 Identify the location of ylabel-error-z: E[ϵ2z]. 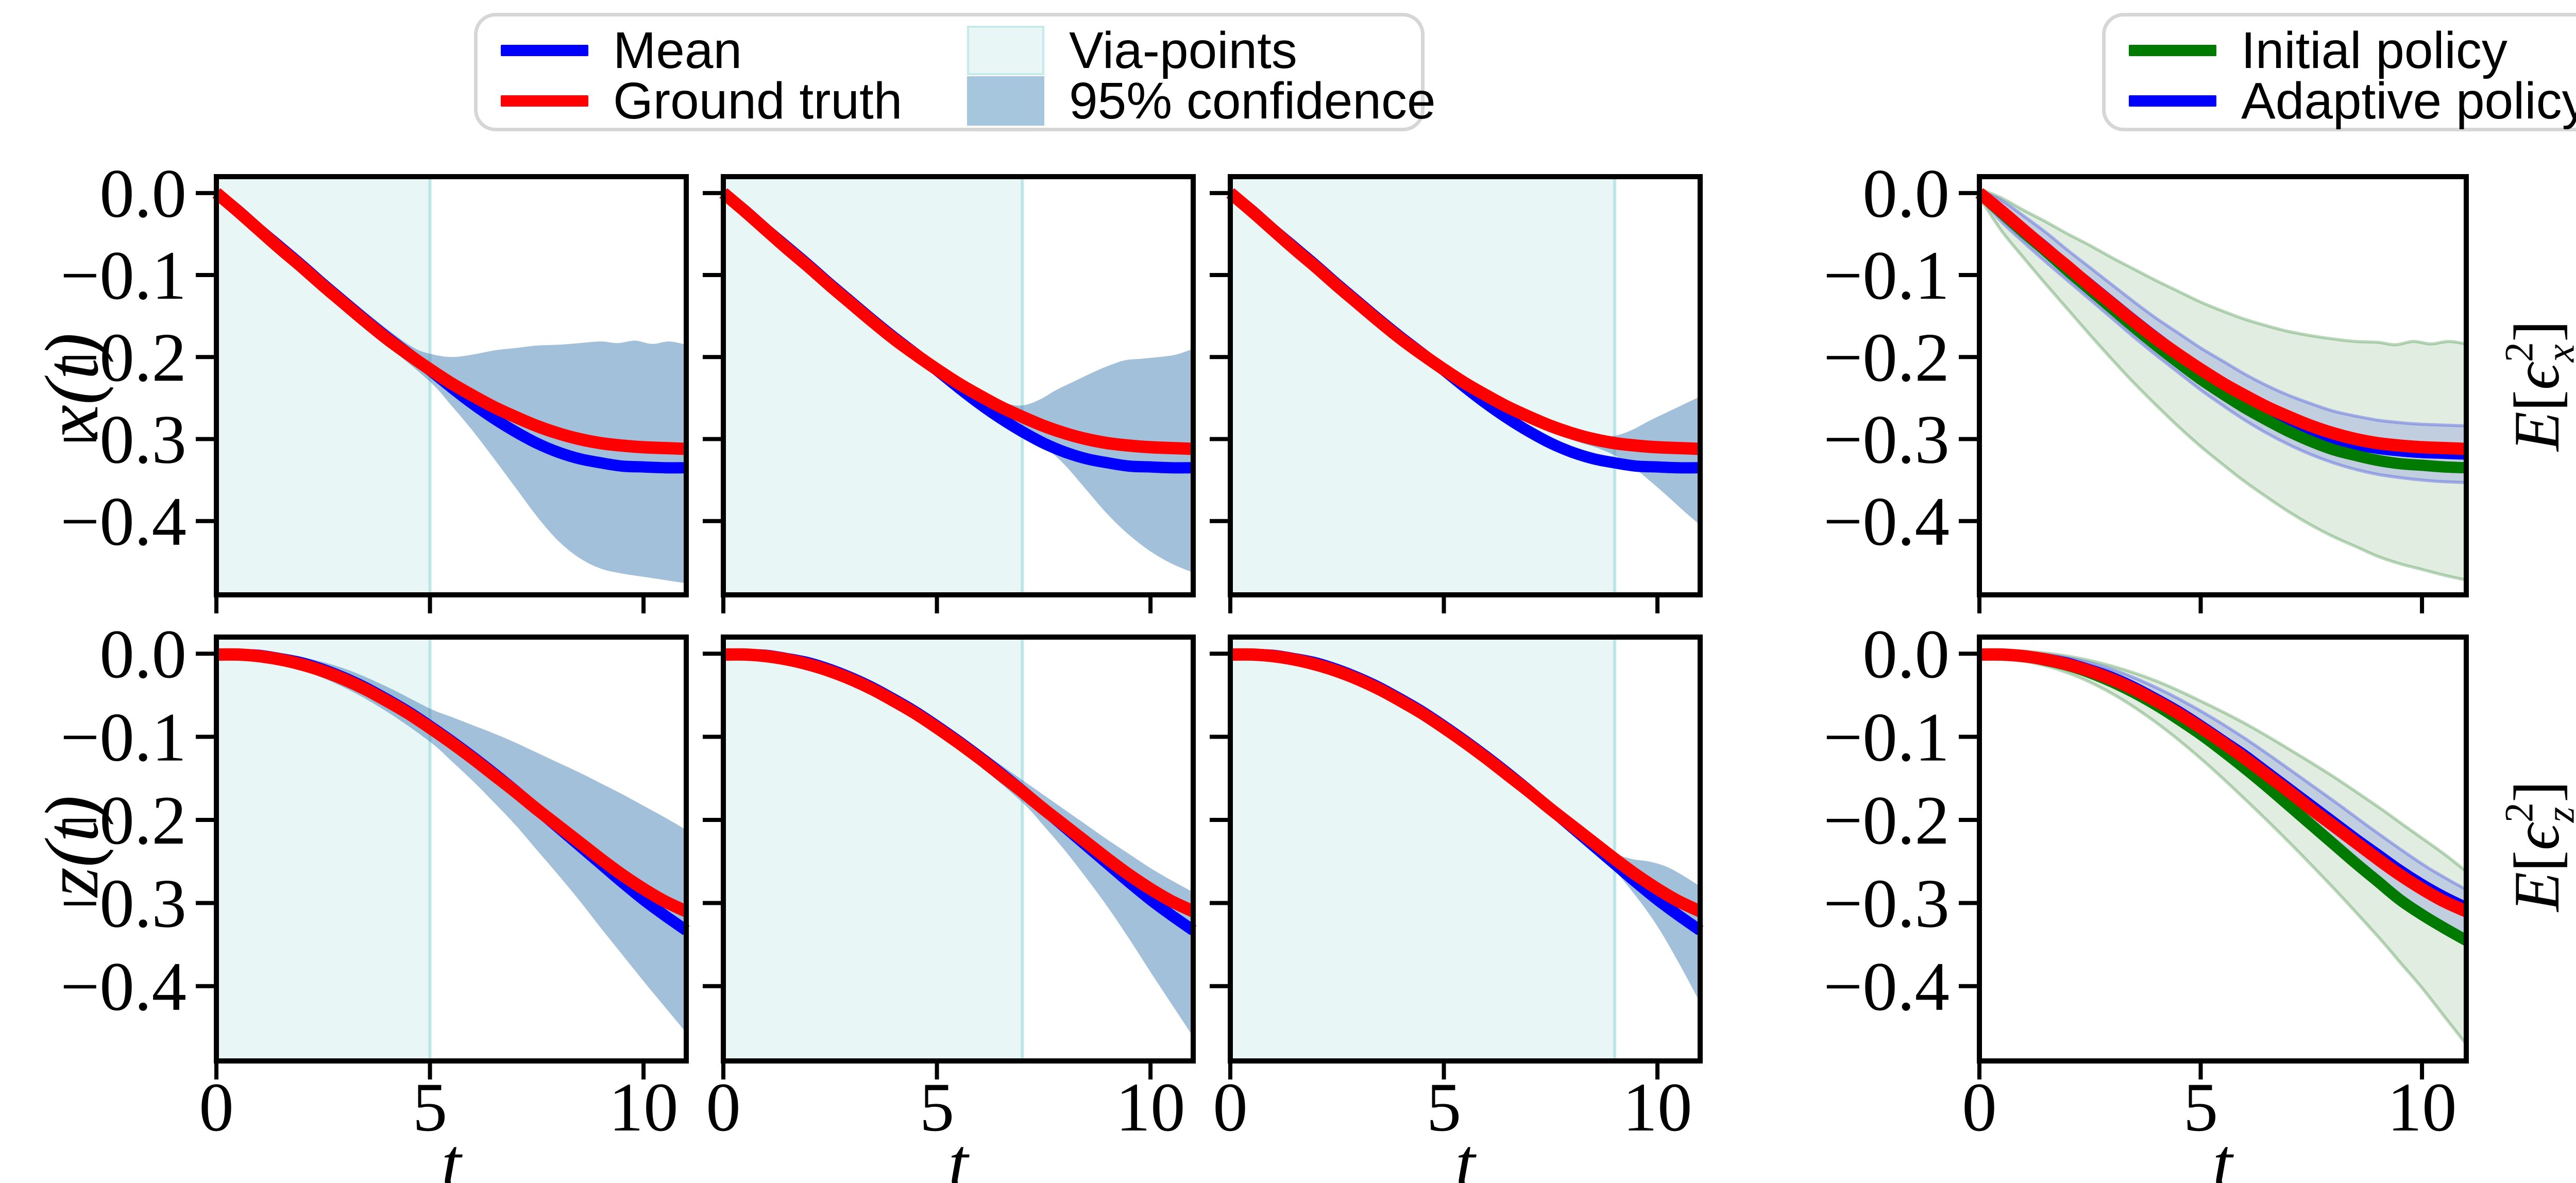
(2536, 846).